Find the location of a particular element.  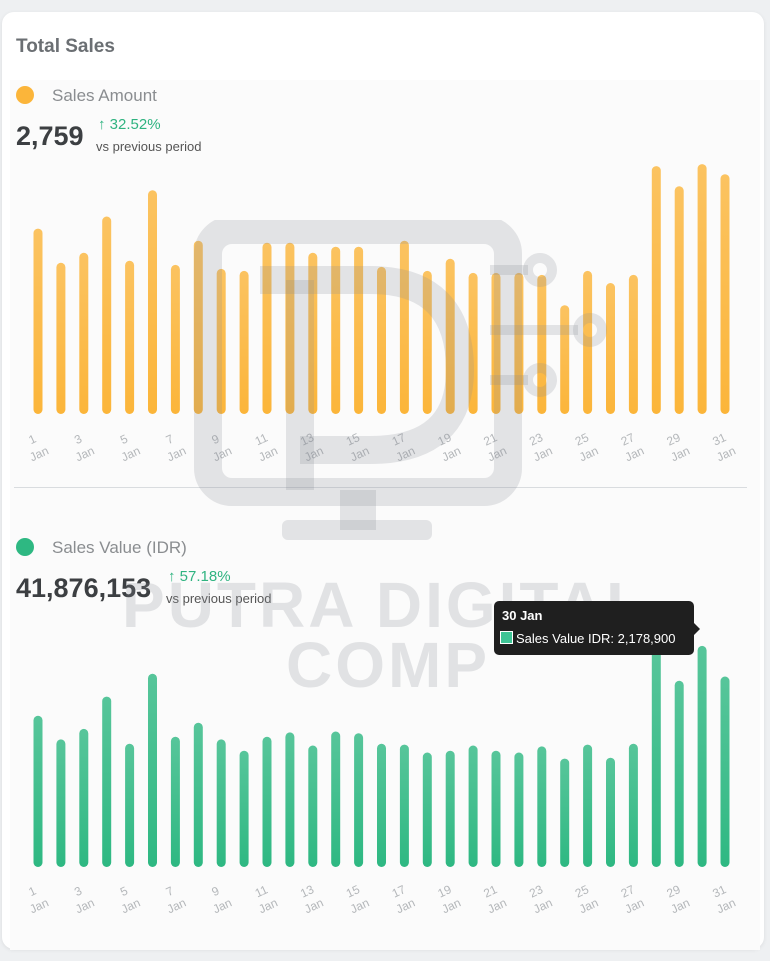

sales-value-x-tick-day: 23 is located at coordinates (536, 891).